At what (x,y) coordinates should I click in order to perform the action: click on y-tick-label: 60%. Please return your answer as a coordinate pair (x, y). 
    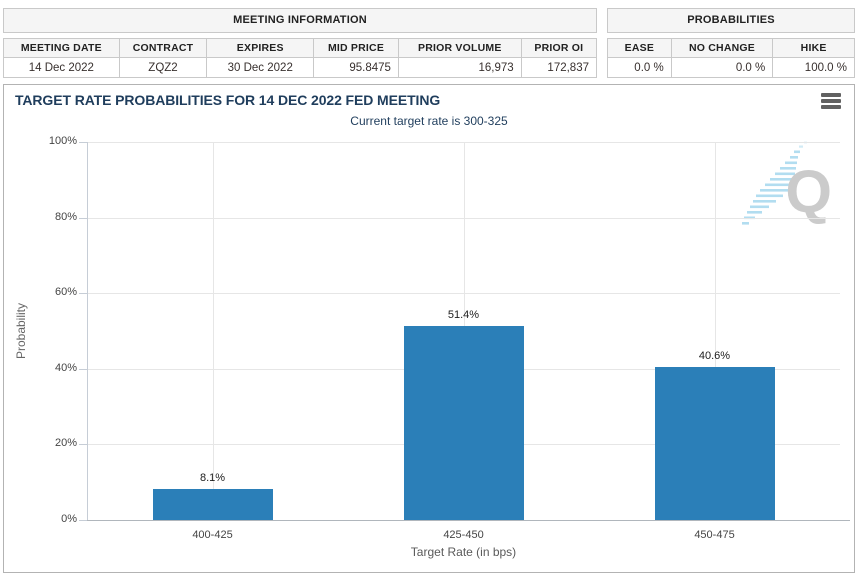
    Looking at the image, I should click on (65, 292).